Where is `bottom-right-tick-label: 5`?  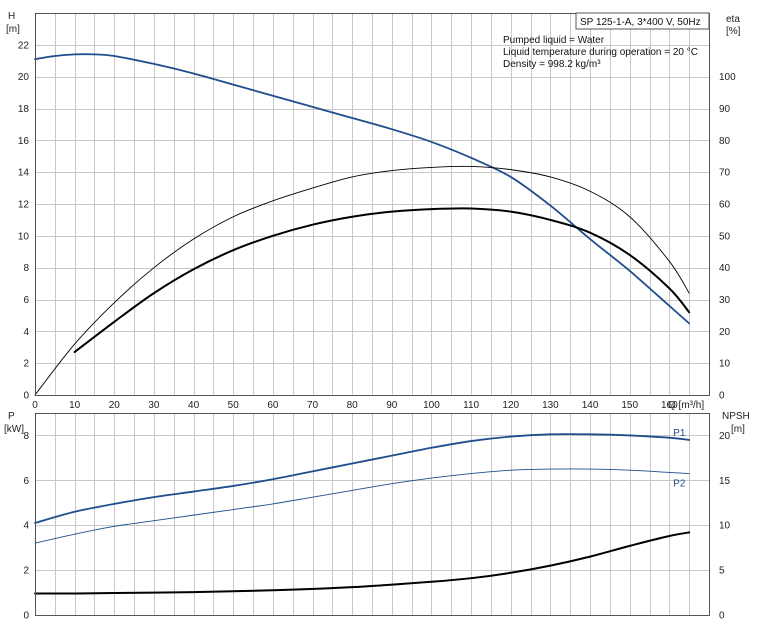
bottom-right-tick-label: 5 is located at coordinates (722, 571).